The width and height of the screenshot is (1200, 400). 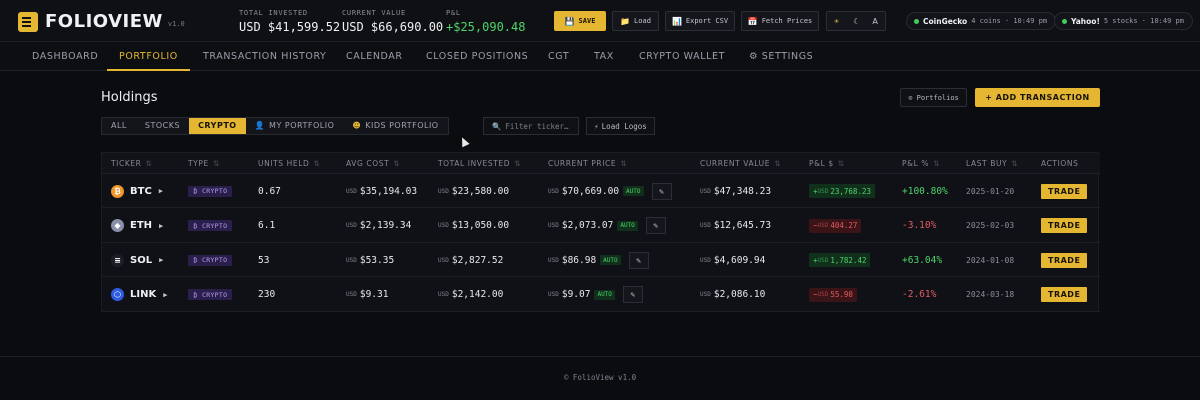 What do you see at coordinates (378, 226) in the screenshot?
I see `table-cell: USD $2,139.34` at bounding box center [378, 226].